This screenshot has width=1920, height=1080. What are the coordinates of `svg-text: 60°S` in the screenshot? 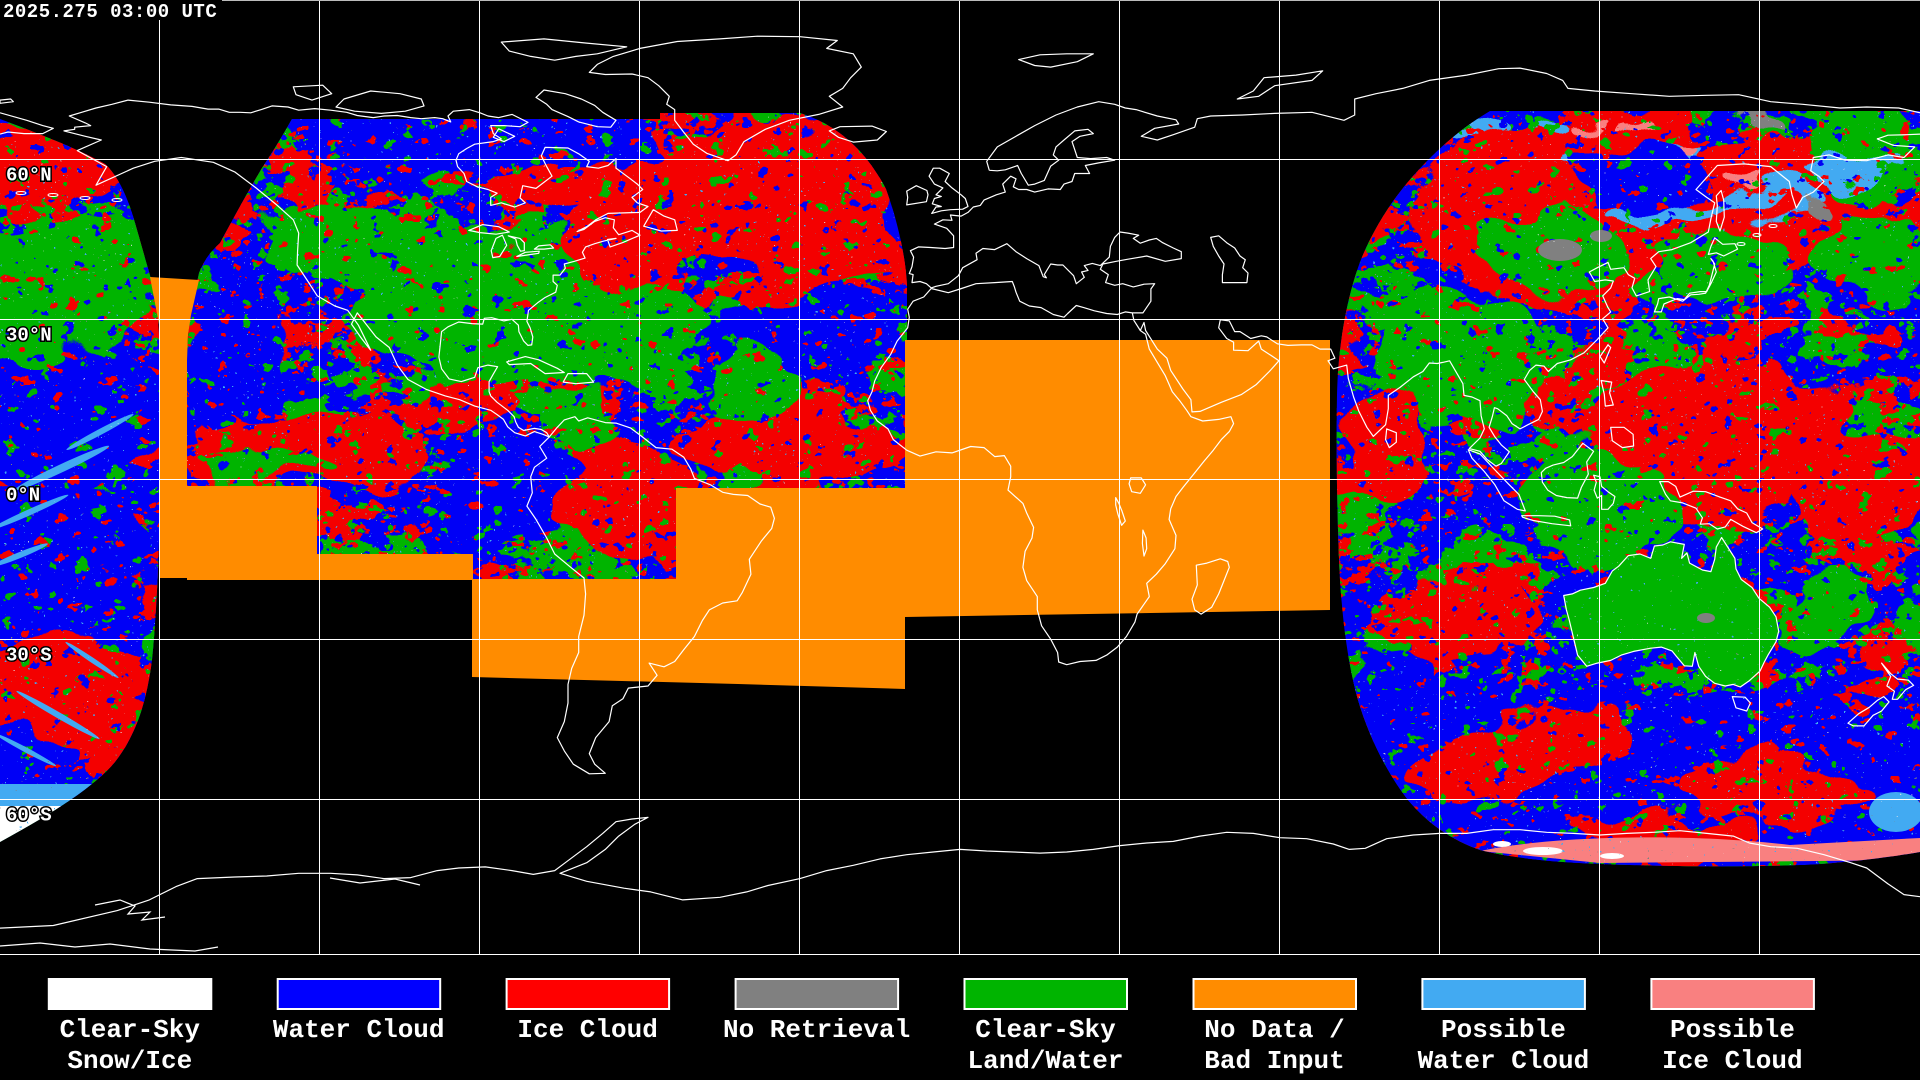 It's located at (29, 816).